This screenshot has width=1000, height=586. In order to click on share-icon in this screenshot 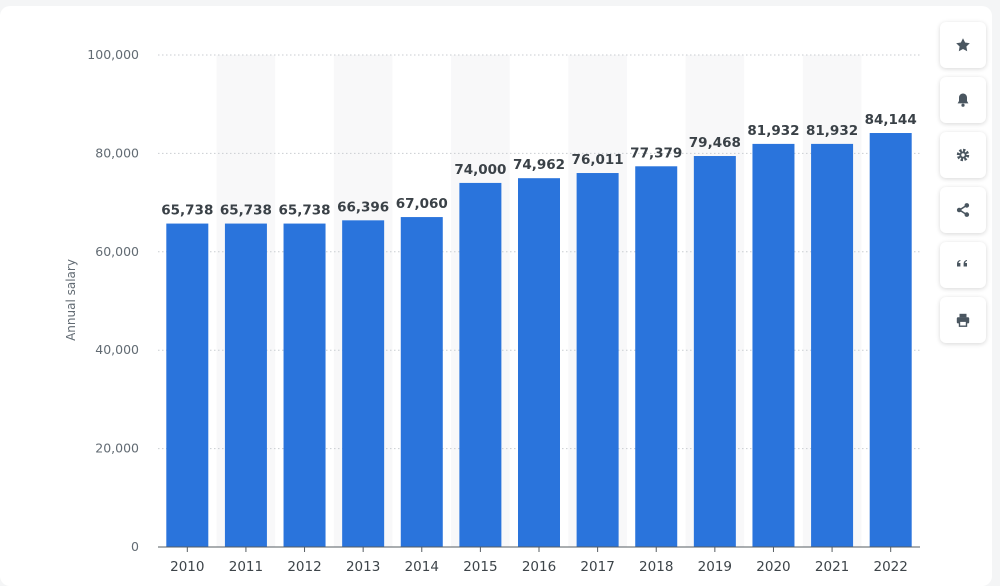, I will do `click(963, 210)`.